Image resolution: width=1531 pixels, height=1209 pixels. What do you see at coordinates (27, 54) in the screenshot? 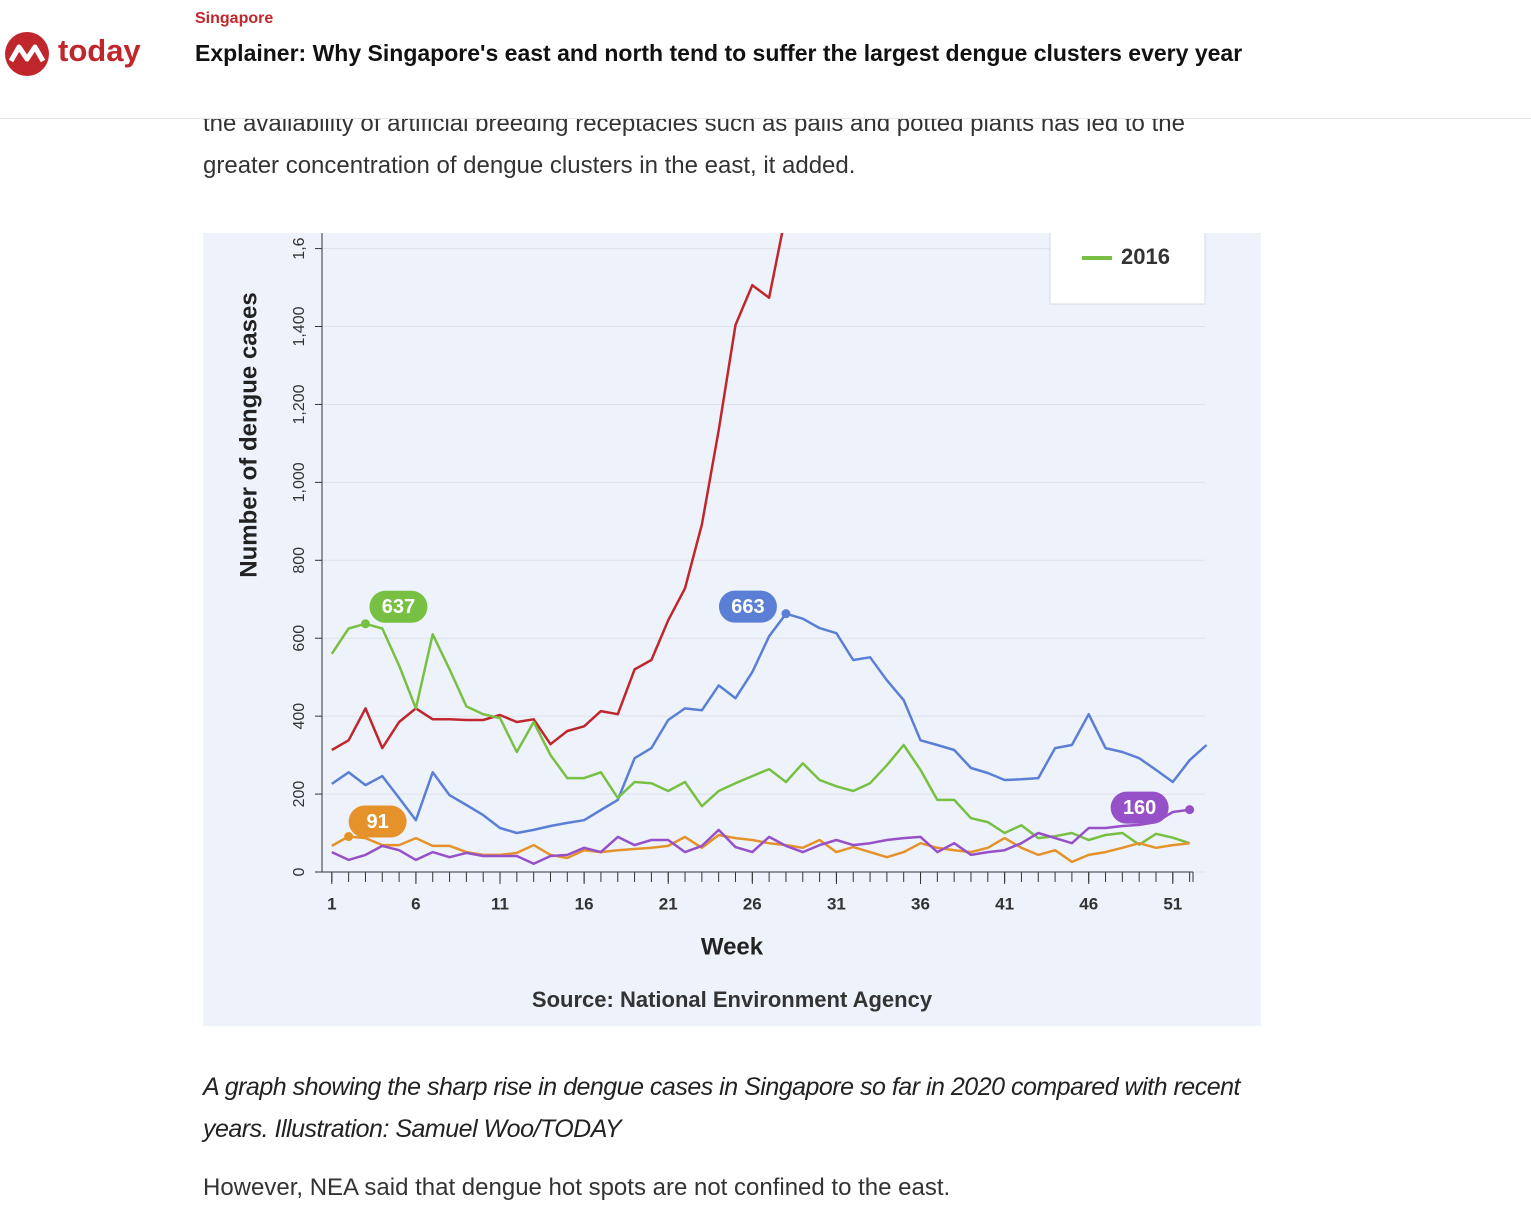
I see `logo-icon` at bounding box center [27, 54].